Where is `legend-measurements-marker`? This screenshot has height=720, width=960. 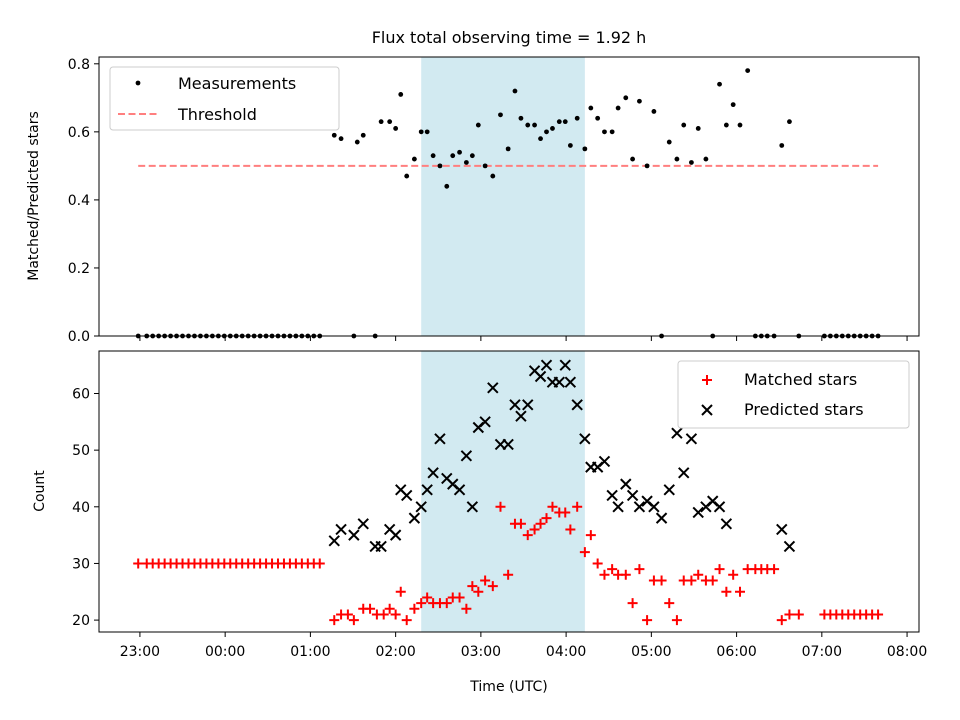
legend-measurements-marker is located at coordinates (138, 83).